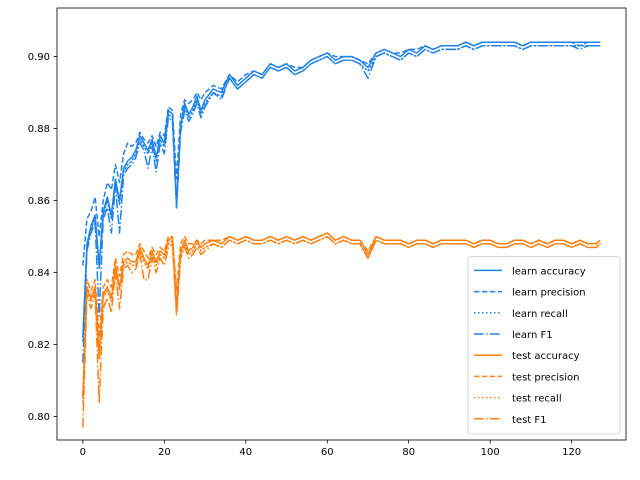 This screenshot has height=480, width=640. Describe the element at coordinates (529, 420) in the screenshot. I see `legend-label: test F1` at that location.